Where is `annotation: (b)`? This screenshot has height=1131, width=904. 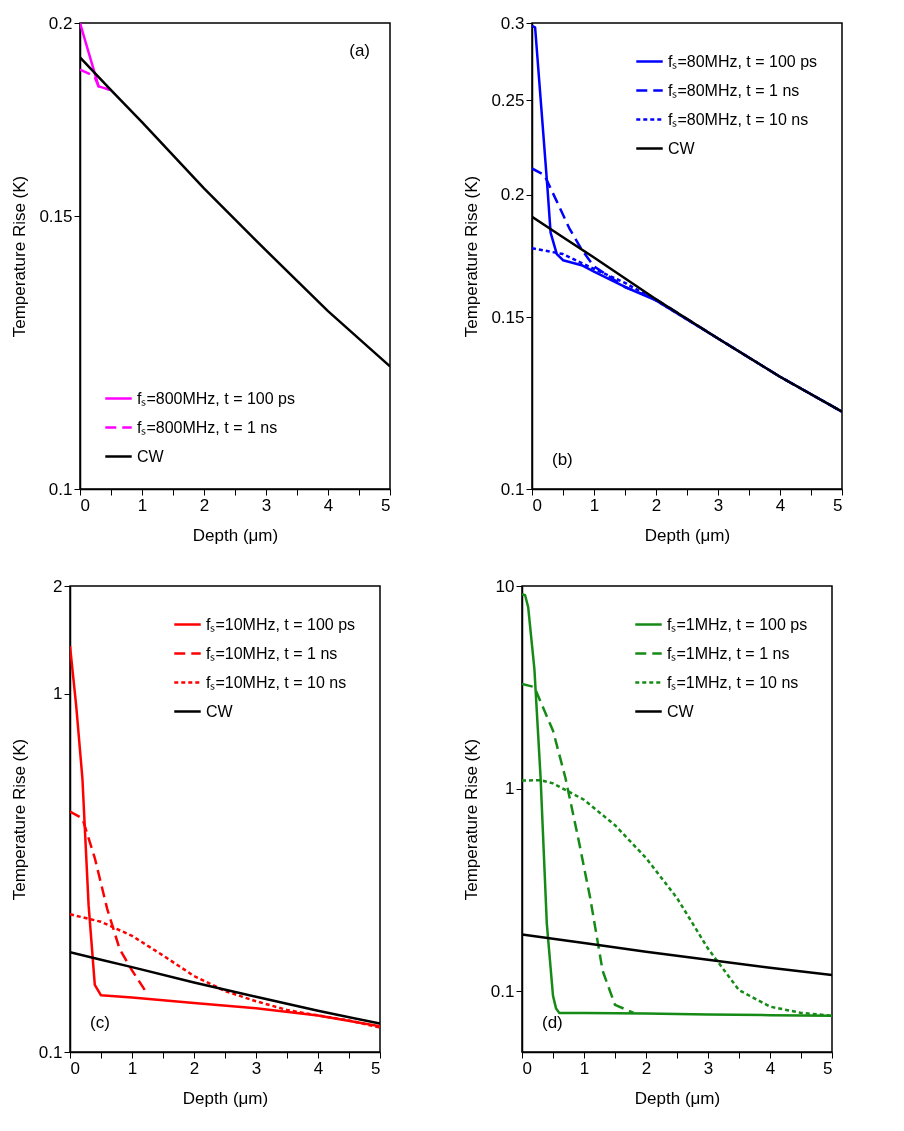
annotation: (b) is located at coordinates (562, 459).